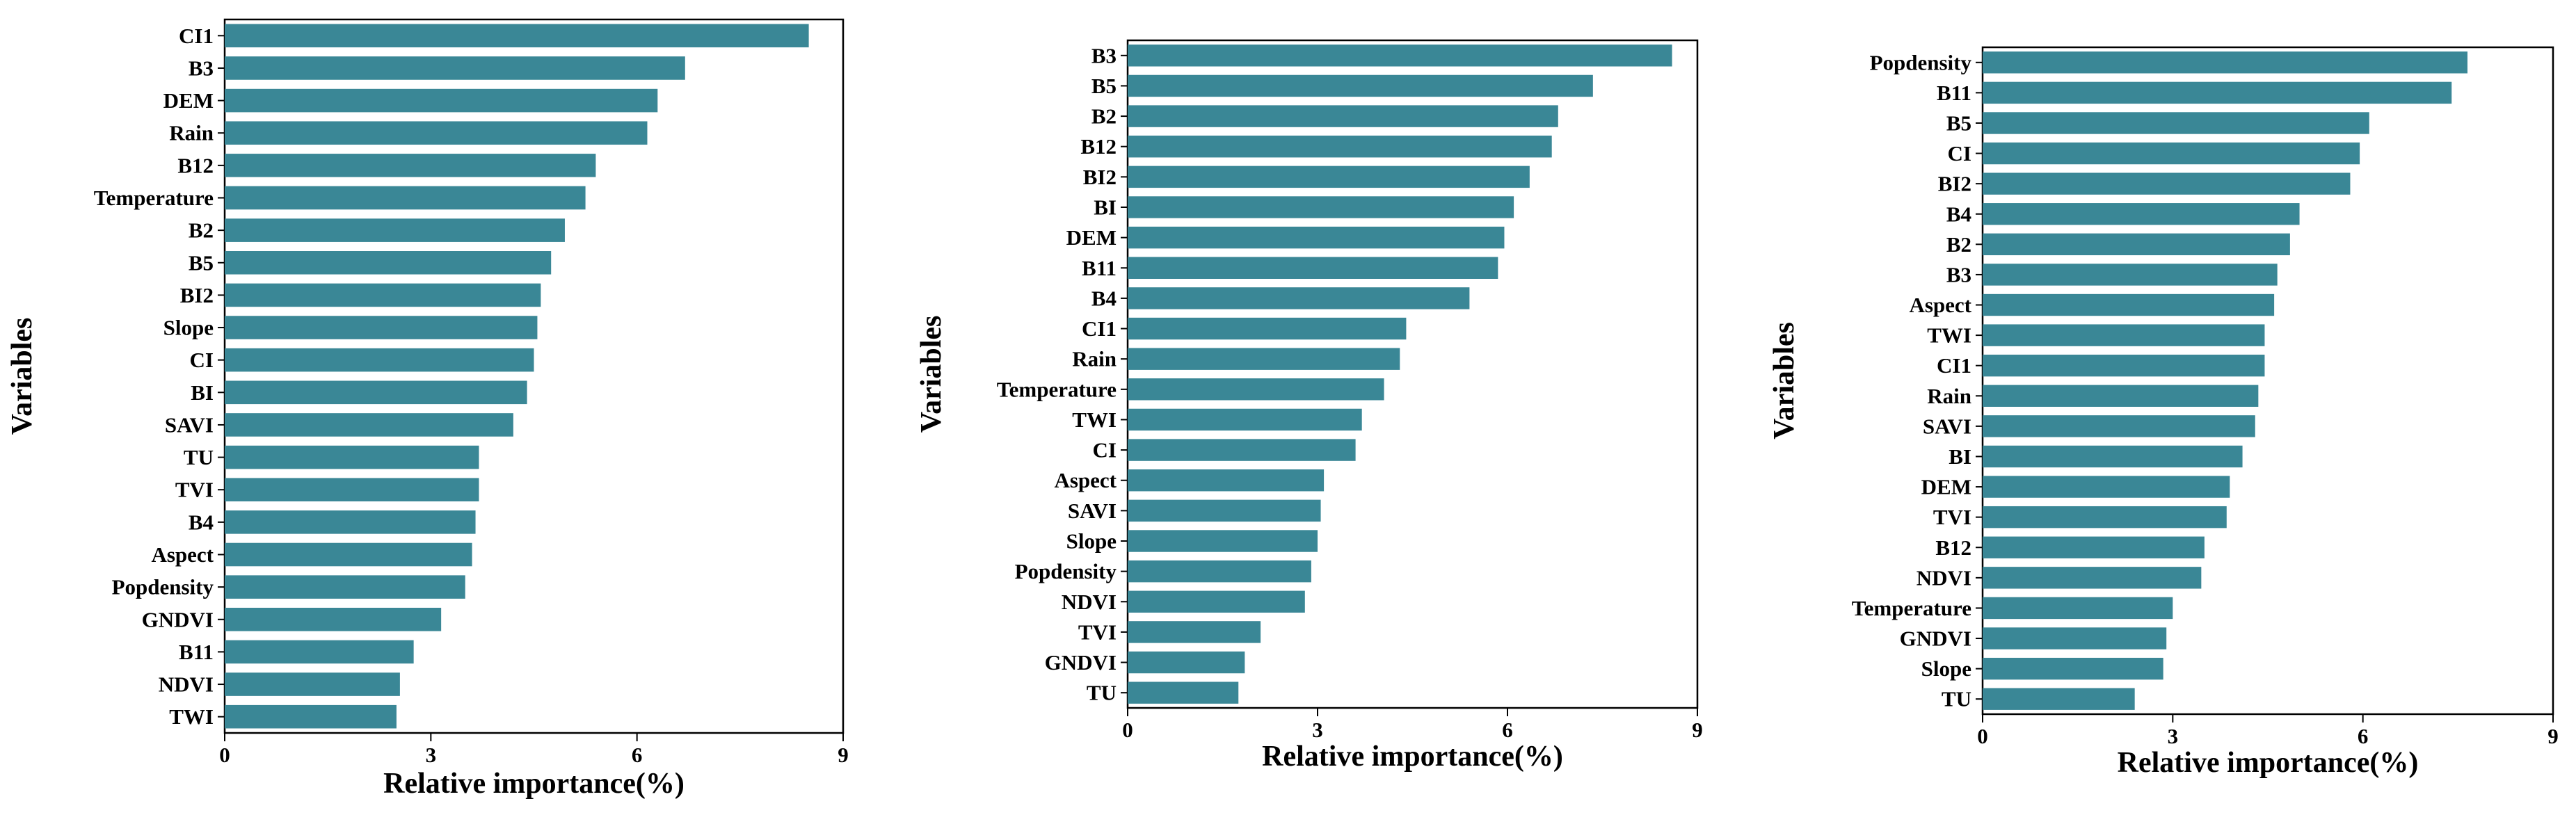  What do you see at coordinates (2092, 578) in the screenshot?
I see `bar-ndvi` at bounding box center [2092, 578].